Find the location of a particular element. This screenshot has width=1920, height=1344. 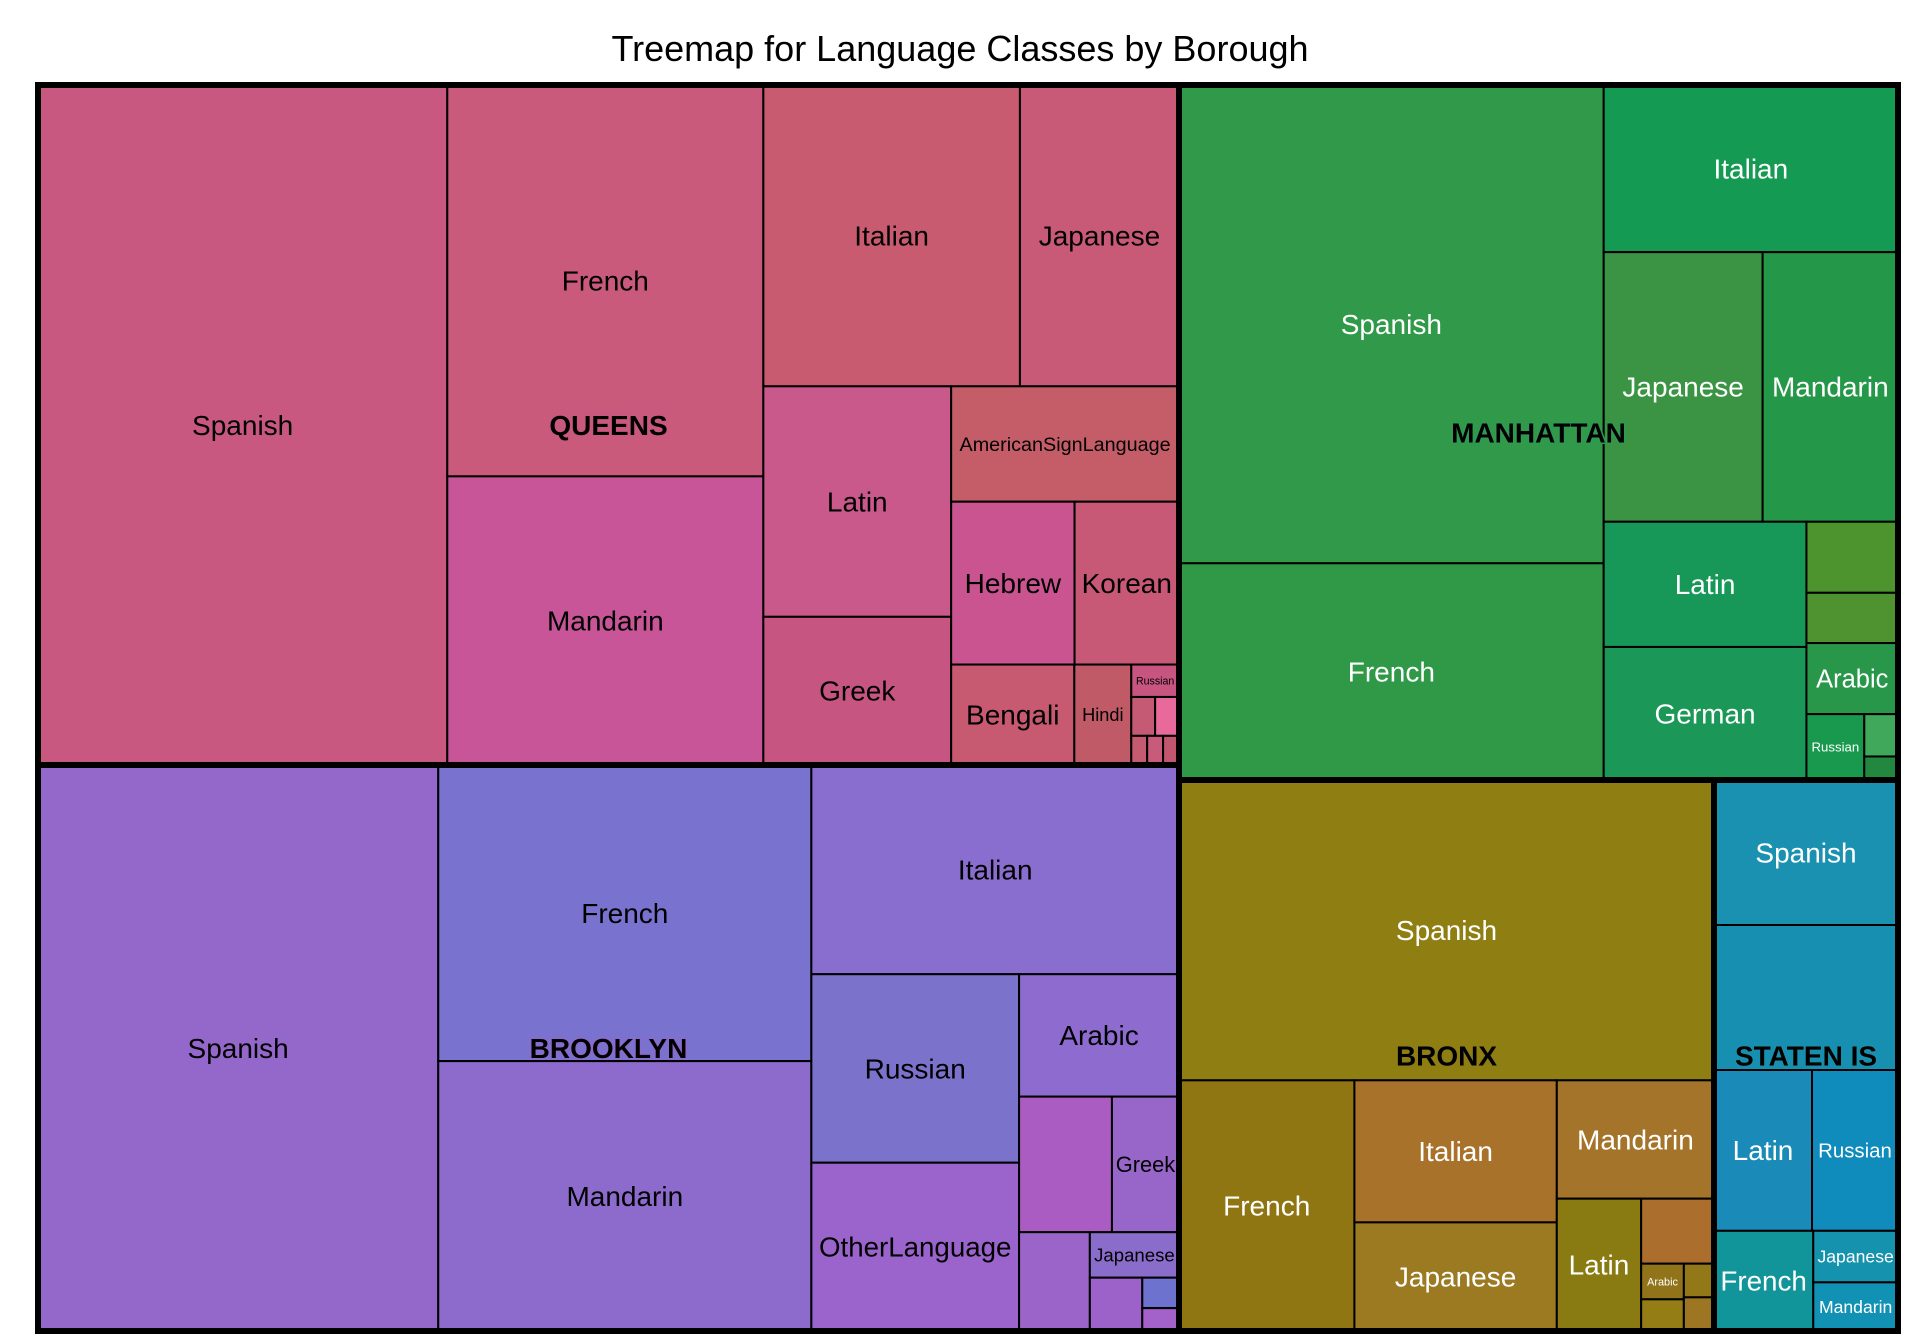

leaf-queens-americansignlanguage-rect is located at coordinates (1065, 444).